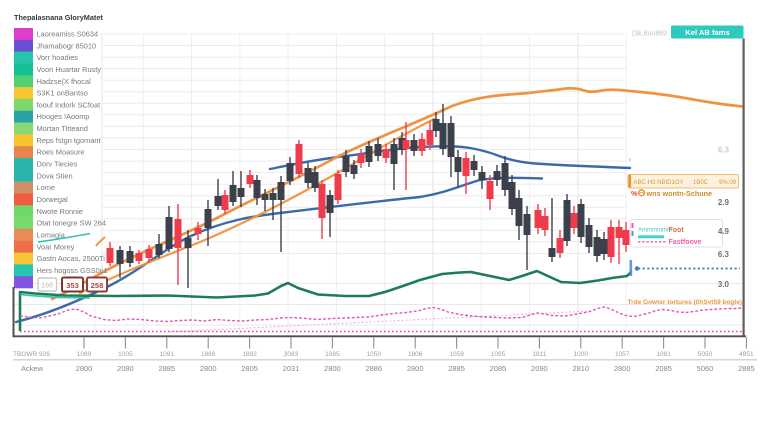 This screenshot has height=426, width=760. Describe the element at coordinates (705, 354) in the screenshot. I see `svg-text: 5050` at that location.